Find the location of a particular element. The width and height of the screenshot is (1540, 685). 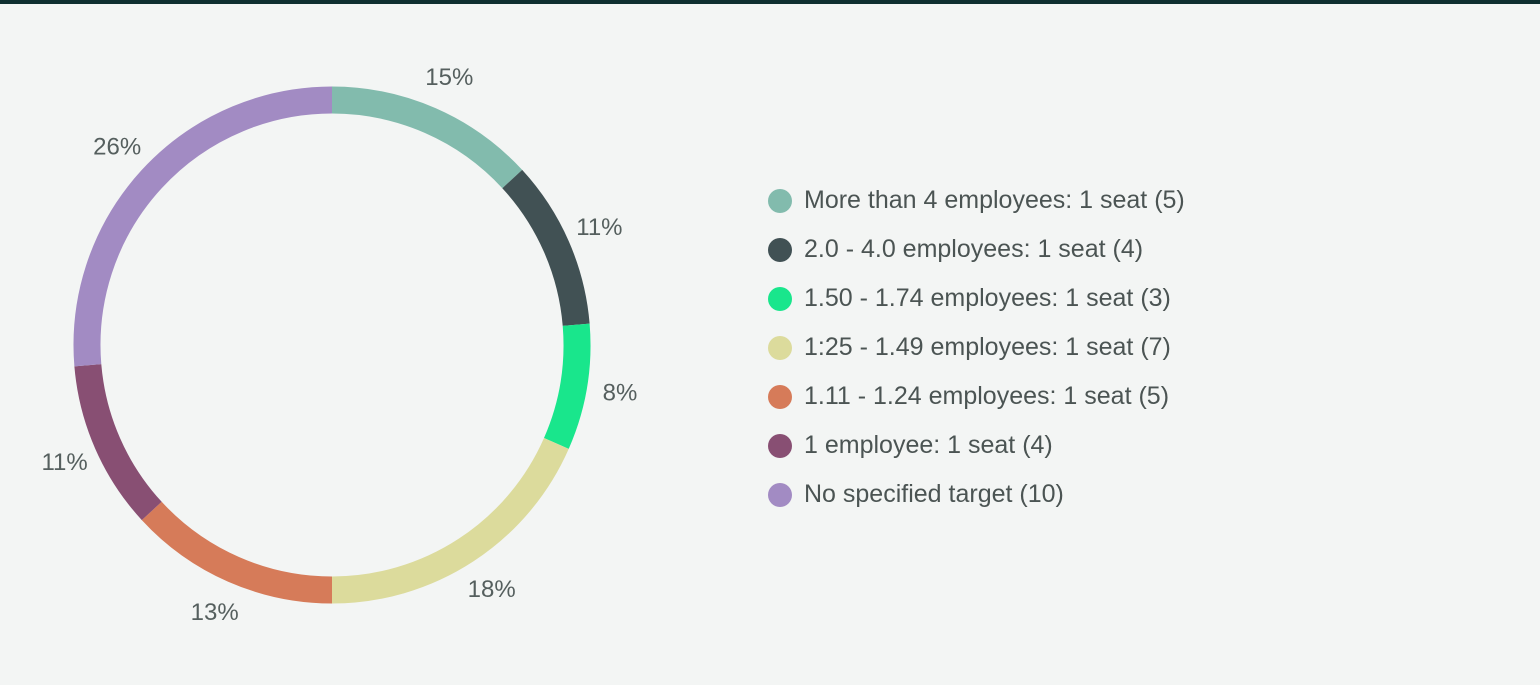

slice-percent-label: 18% is located at coordinates (492, 589).